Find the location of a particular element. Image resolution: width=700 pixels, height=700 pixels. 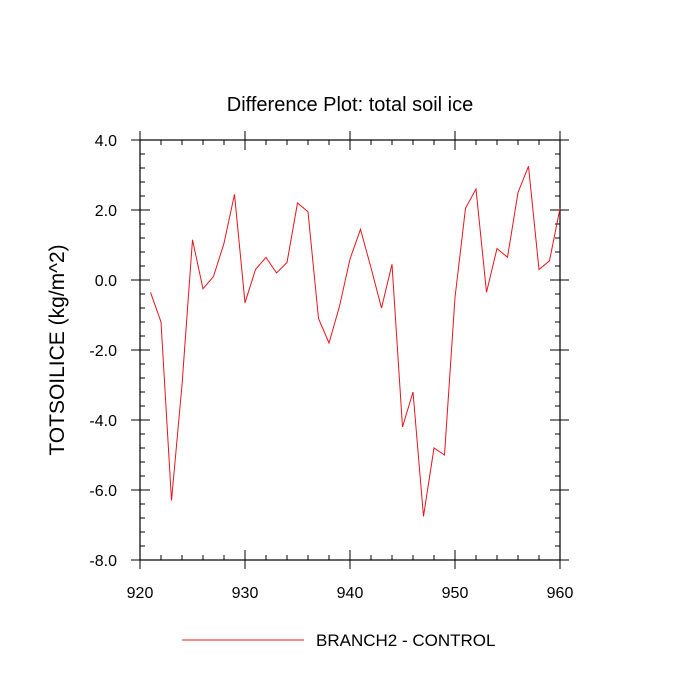

y-tick-label: -8.0 is located at coordinates (103, 561).